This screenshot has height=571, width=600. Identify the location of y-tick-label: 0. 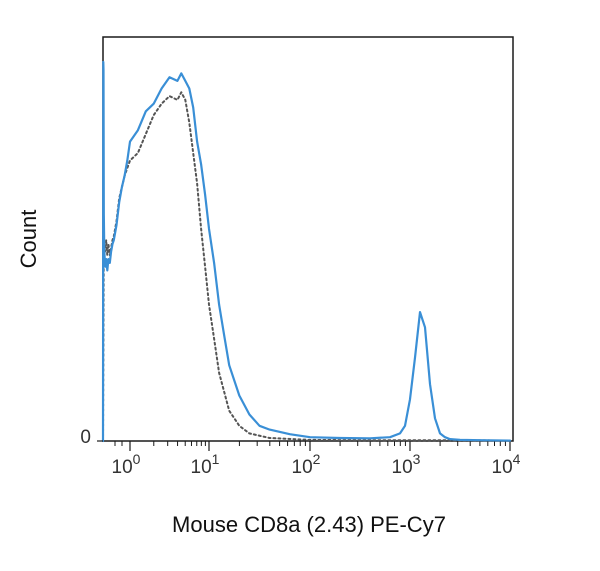
(85, 437).